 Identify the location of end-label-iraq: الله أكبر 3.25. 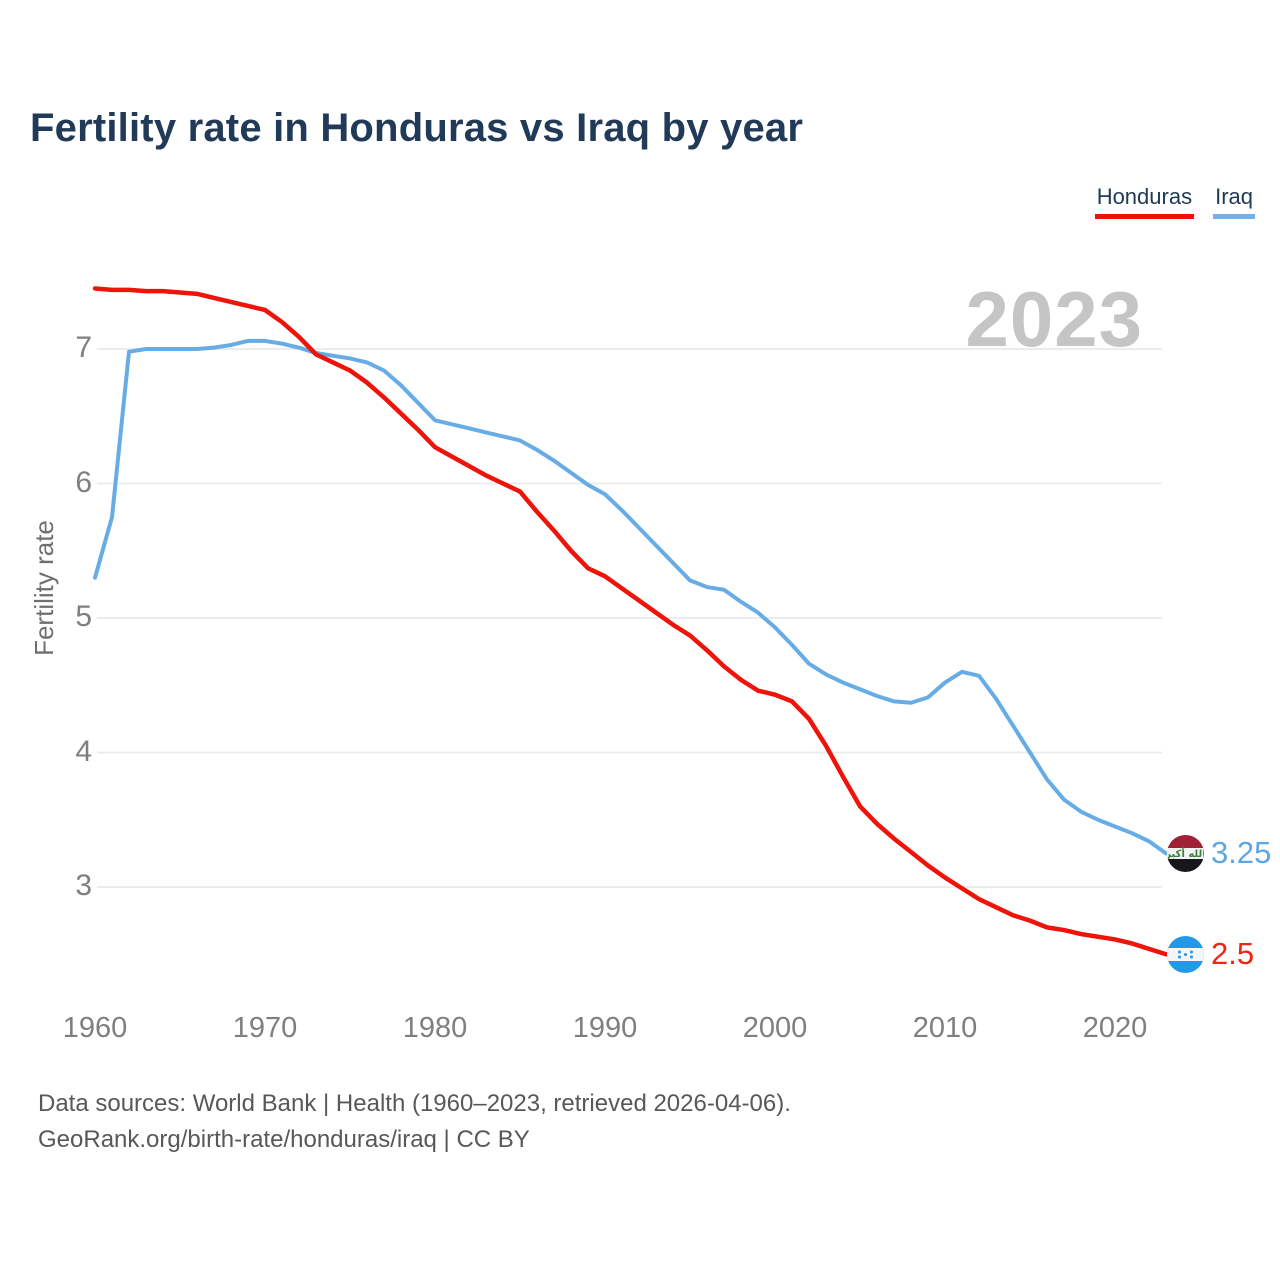
(1219, 853).